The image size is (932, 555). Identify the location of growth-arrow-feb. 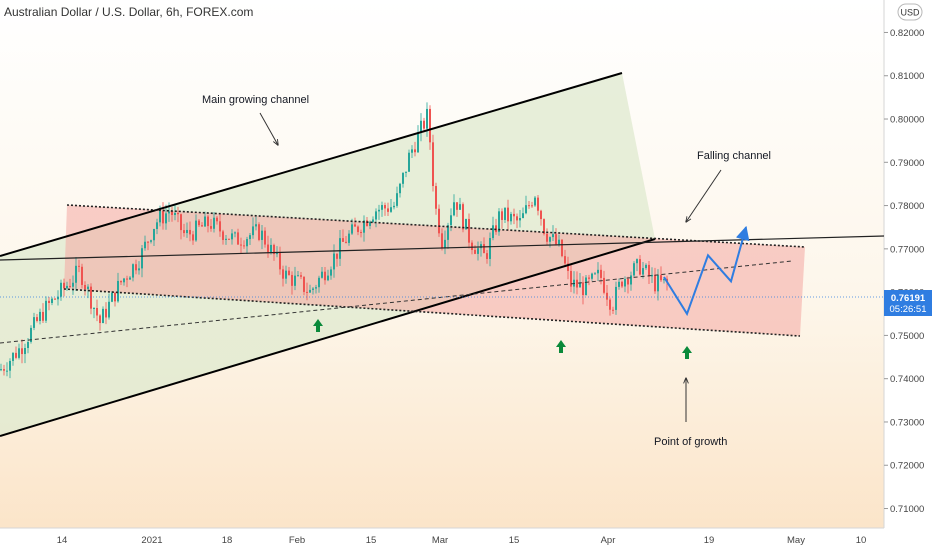
(318, 325).